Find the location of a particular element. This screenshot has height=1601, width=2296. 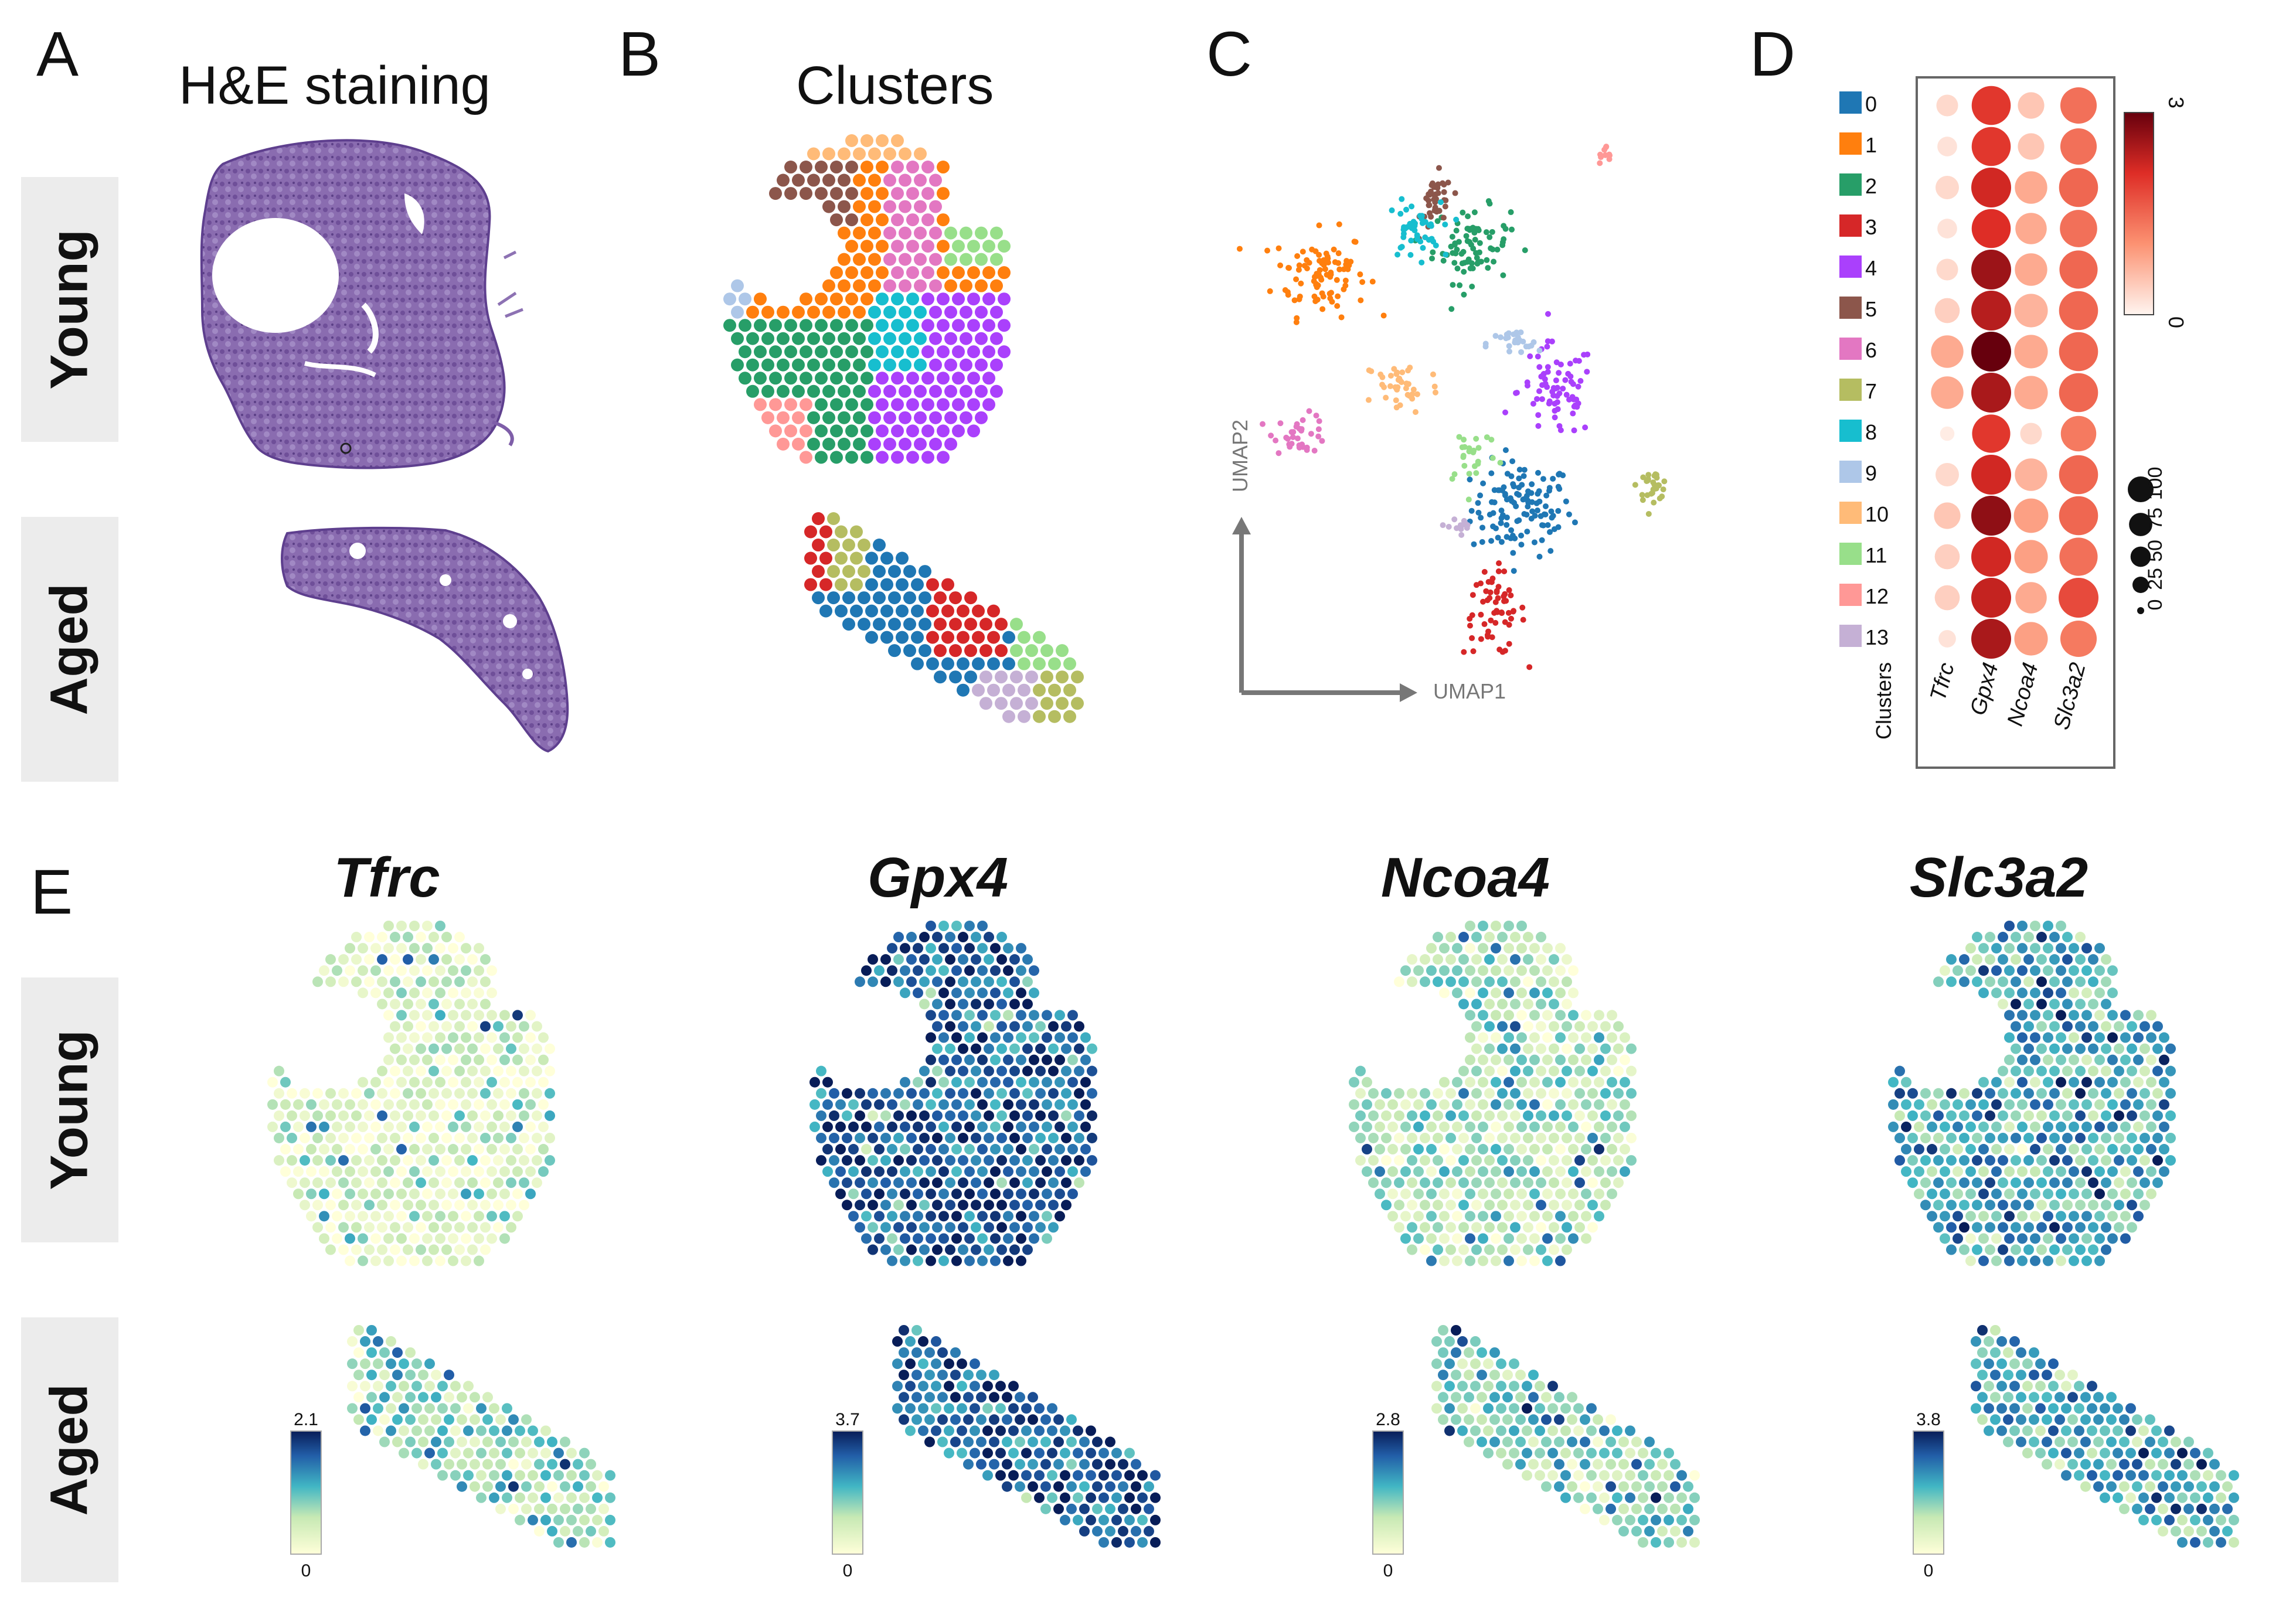

cluster-spot-aged is located at coordinates (925, 651).